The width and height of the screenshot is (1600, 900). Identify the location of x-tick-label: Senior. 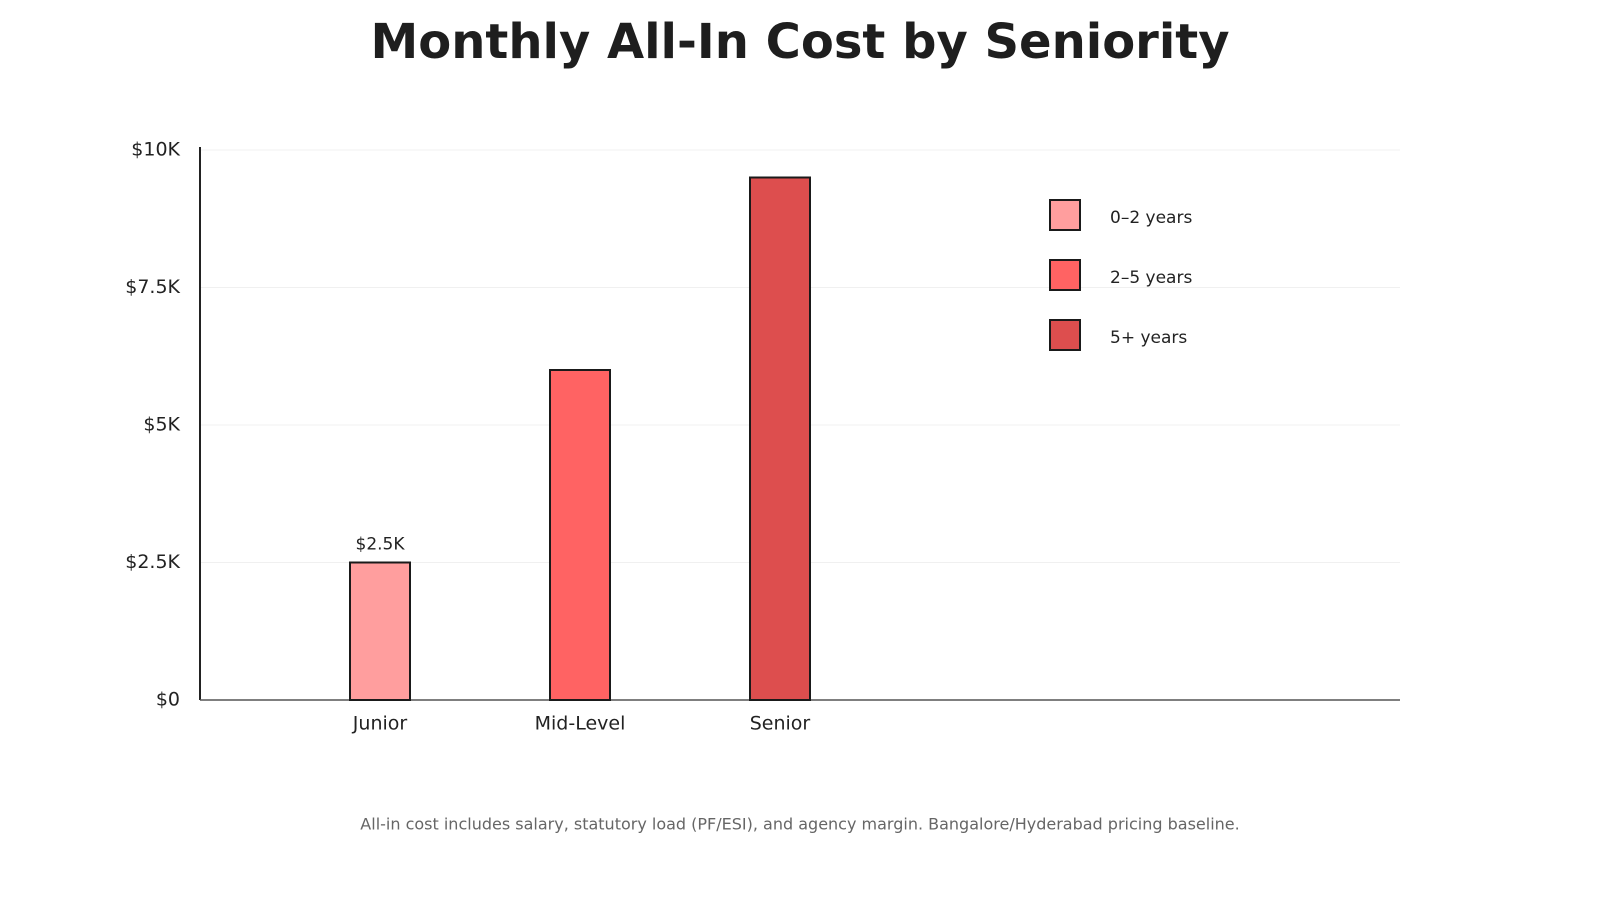
(780, 724).